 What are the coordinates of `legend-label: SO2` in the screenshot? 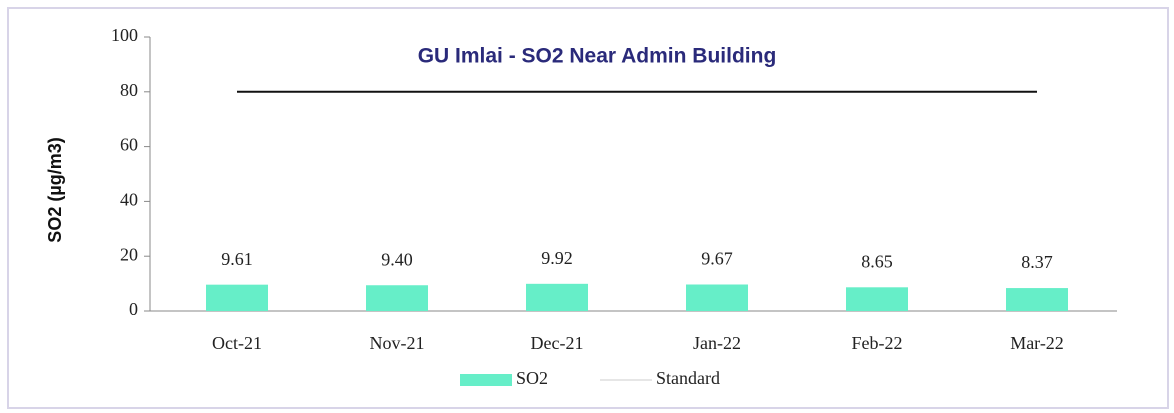 It's located at (532, 378).